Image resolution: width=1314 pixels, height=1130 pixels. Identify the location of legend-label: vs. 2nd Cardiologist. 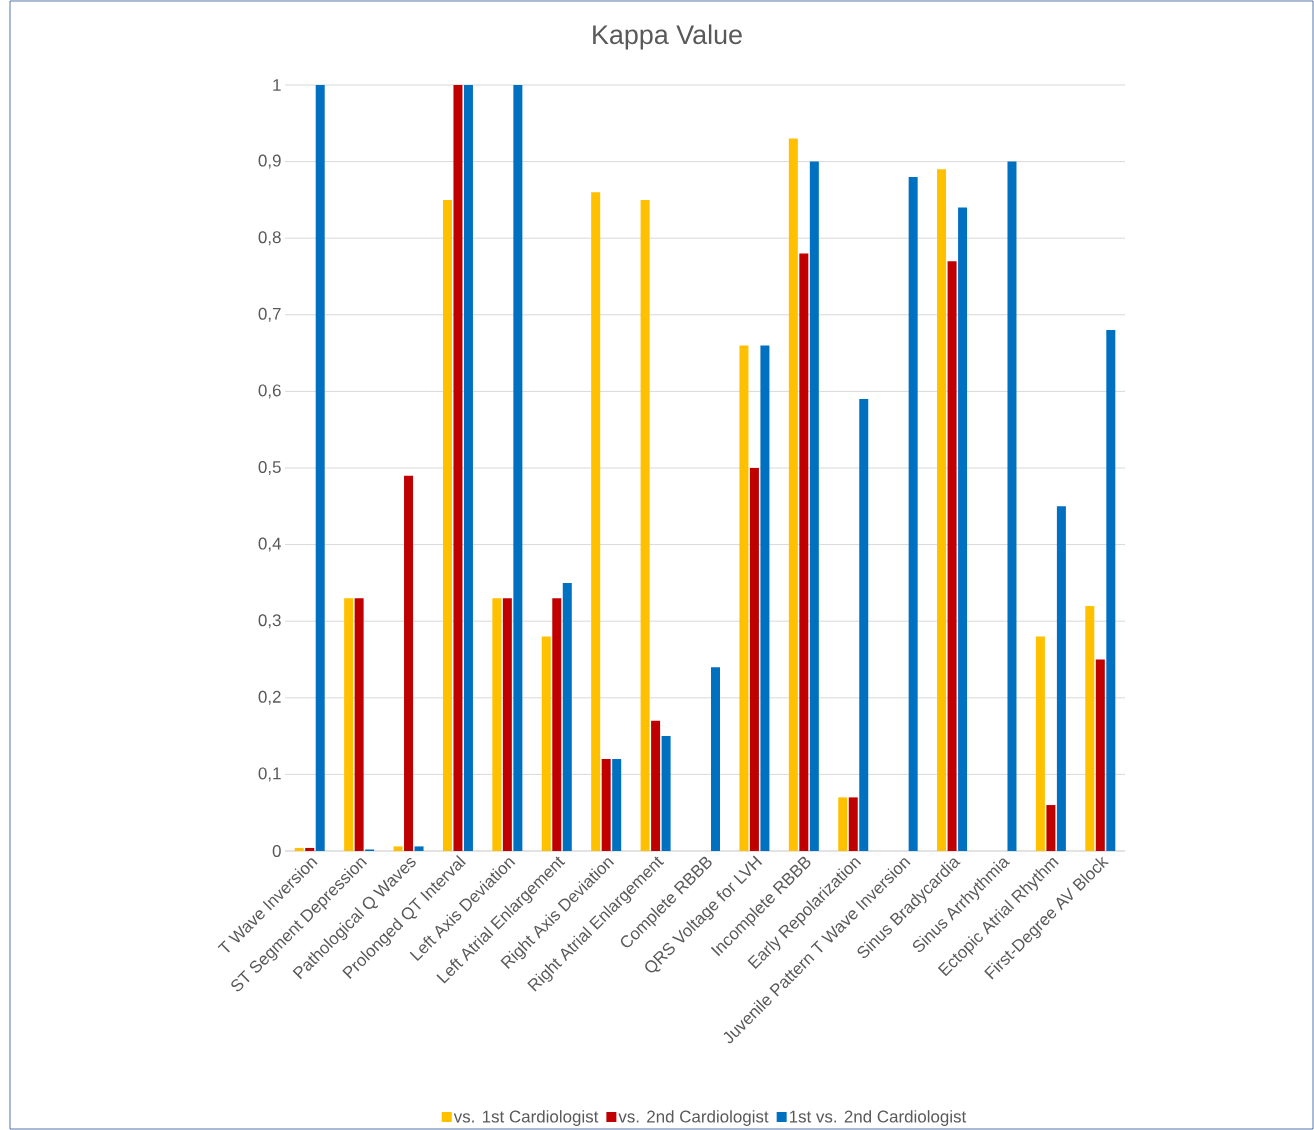
(693, 1118).